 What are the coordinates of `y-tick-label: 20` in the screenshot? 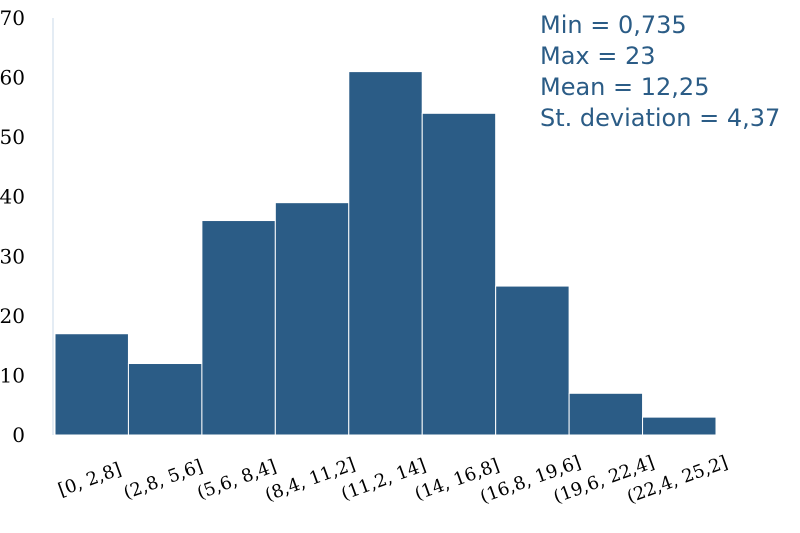 It's located at (12, 316).